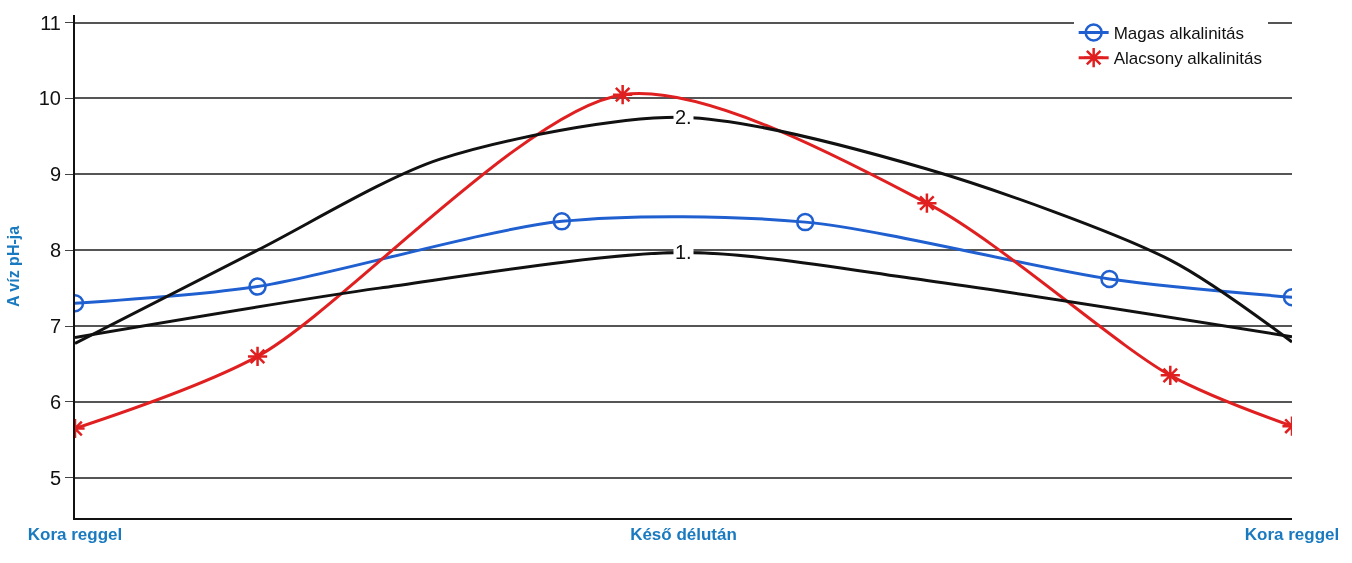 This screenshot has width=1352, height=563. What do you see at coordinates (50, 22) in the screenshot?
I see `y-tick-label: 11` at bounding box center [50, 22].